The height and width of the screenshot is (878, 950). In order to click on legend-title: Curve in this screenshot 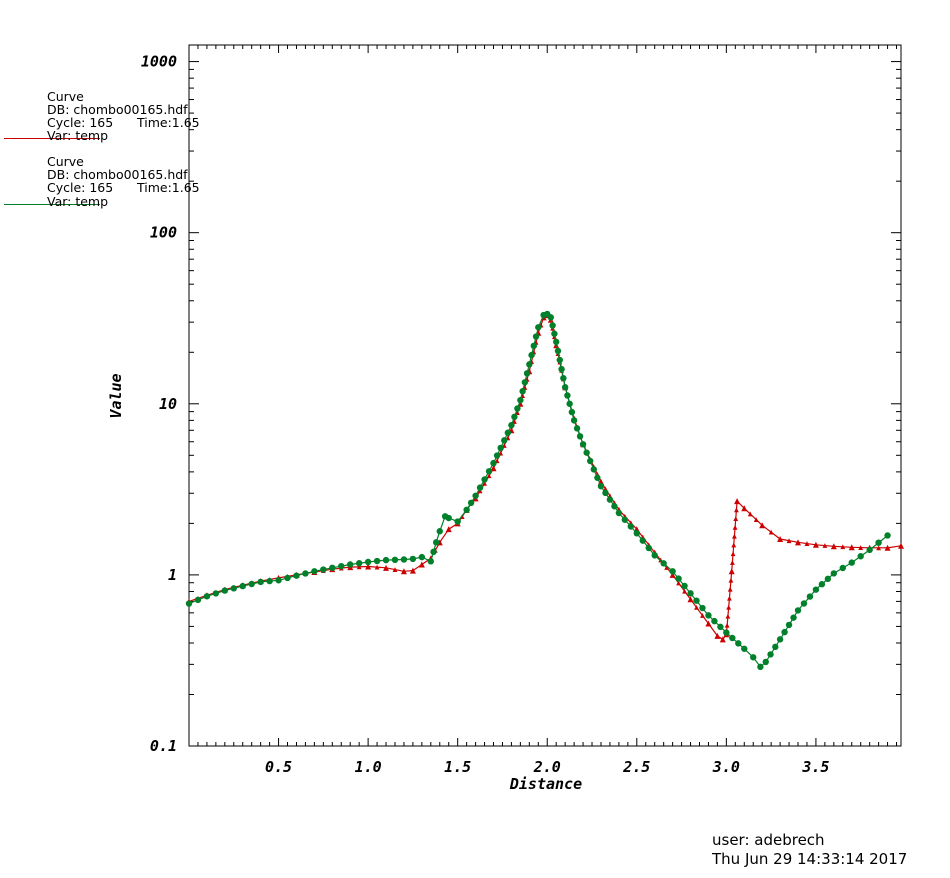, I will do `click(65, 161)`.